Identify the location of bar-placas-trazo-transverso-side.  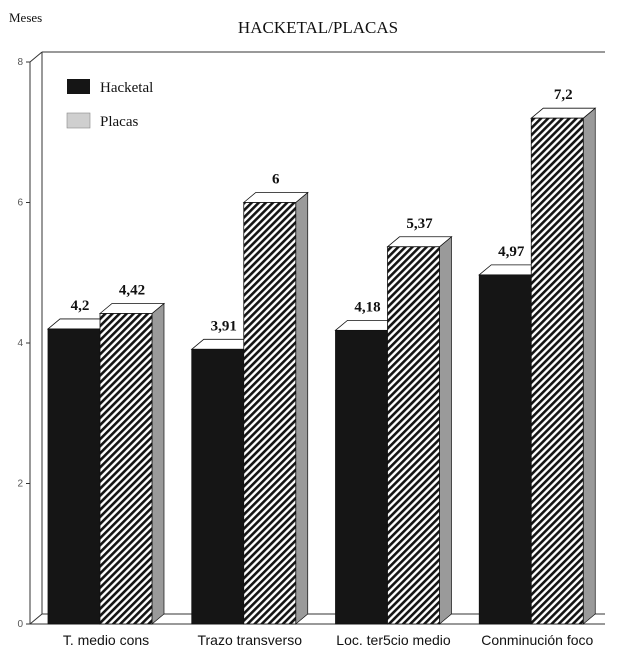
(302, 408).